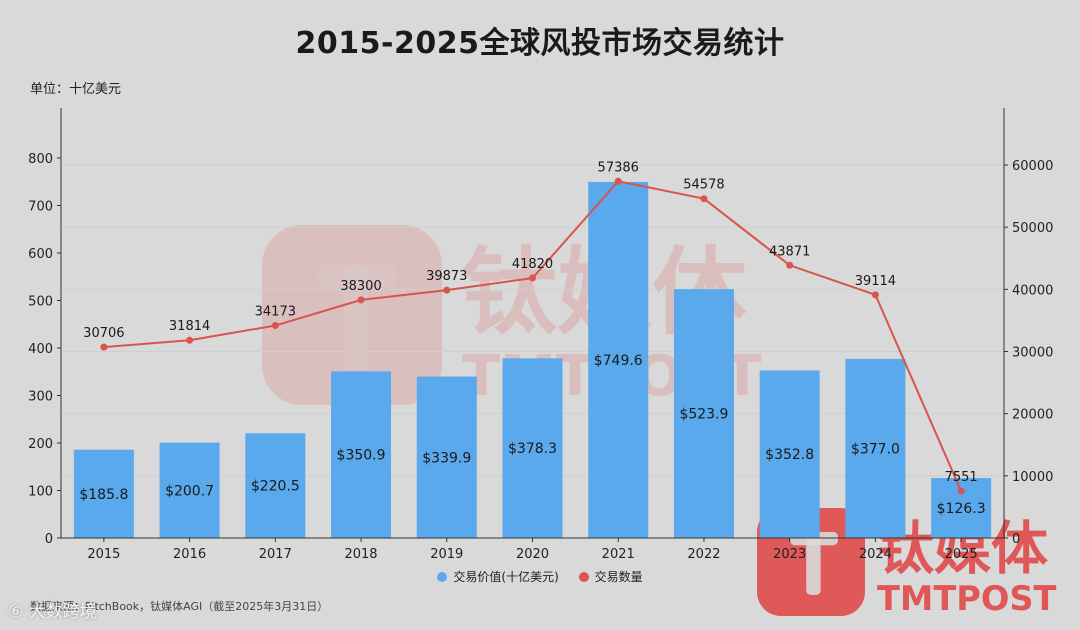 This screenshot has height=630, width=1080. Describe the element at coordinates (1032, 290) in the screenshot. I see `y-right-tick-label: 40000` at that location.